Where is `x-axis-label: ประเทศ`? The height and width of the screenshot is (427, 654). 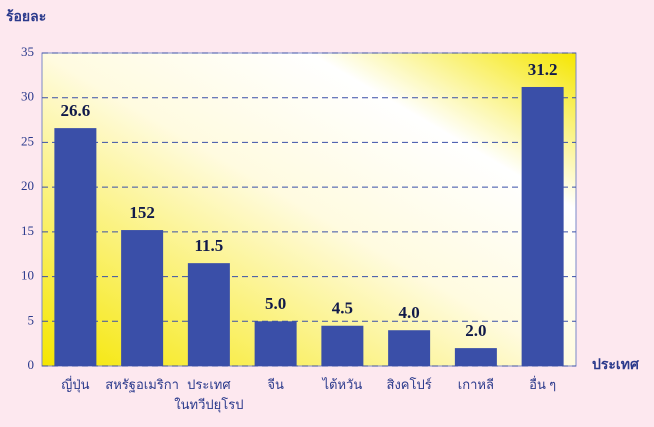
x-axis-label: ประเทศ is located at coordinates (616, 365).